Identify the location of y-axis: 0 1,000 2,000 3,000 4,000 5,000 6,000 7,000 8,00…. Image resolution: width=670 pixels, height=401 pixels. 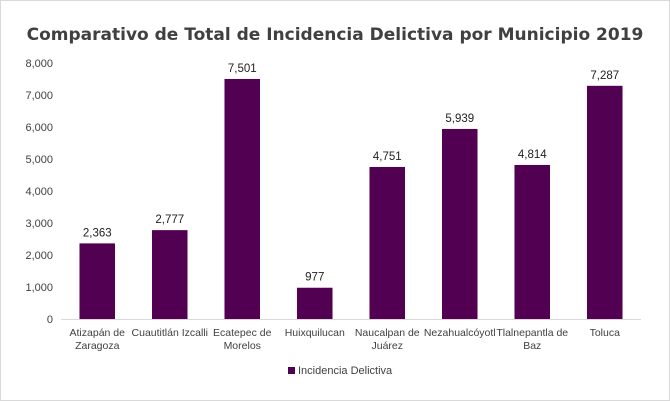
(39, 192).